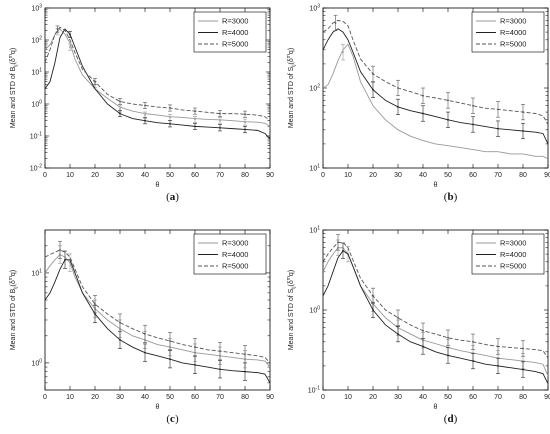  Describe the element at coordinates (13, 310) in the screenshot. I see `y-axis-label: Mean and STD of Bij(δmq)` at that location.